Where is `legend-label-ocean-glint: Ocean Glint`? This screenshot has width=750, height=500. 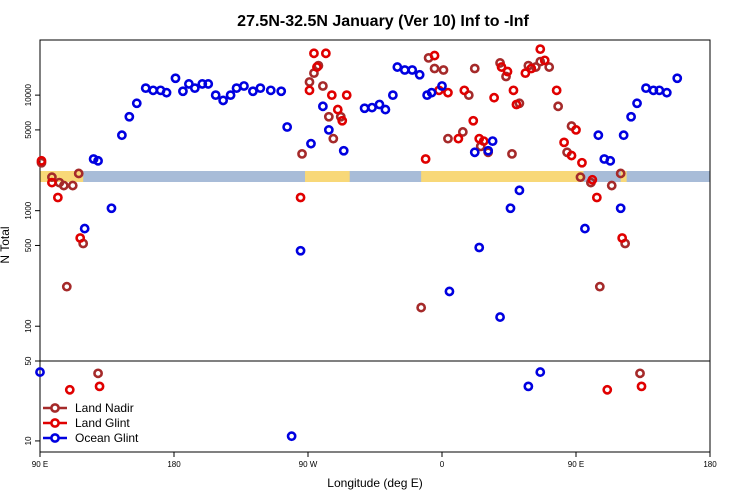
legend-label-ocean-glint: Ocean Glint is located at coordinates (107, 438).